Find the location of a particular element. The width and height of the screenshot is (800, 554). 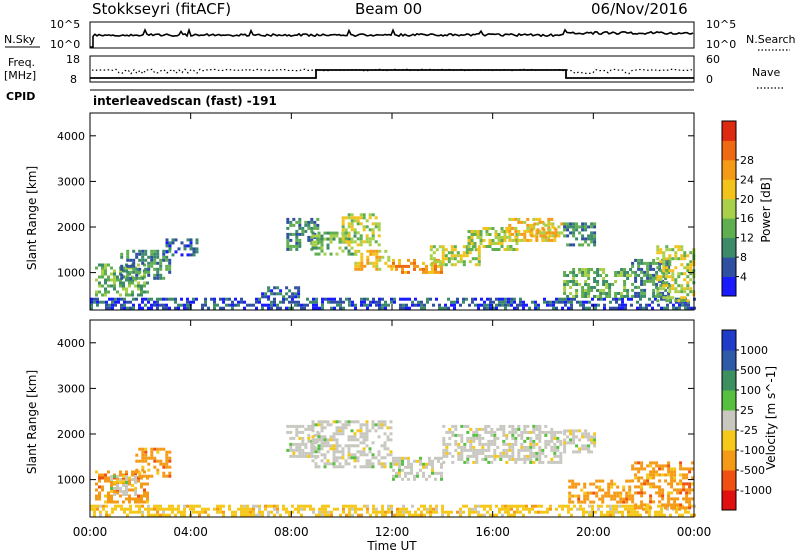

freq-series is located at coordinates (392, 74).